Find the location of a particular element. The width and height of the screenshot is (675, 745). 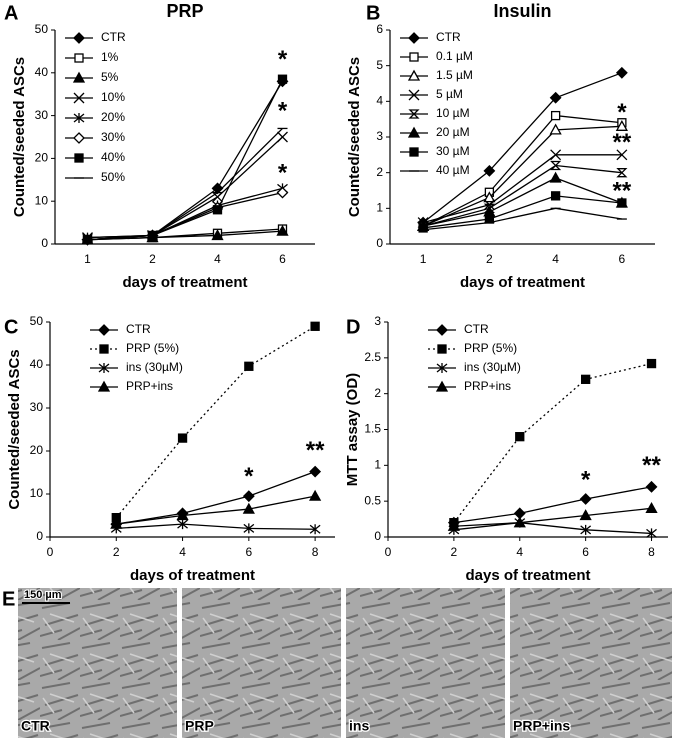

micrograph-label: ins is located at coordinates (359, 726).